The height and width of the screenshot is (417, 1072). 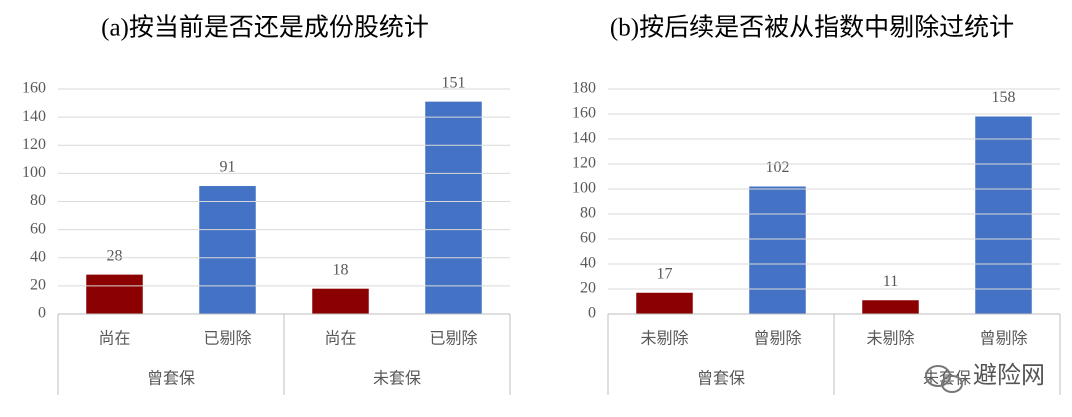 What do you see at coordinates (812, 28) in the screenshot?
I see `chart-title: (b)按后续是否被从指数中剔除过统计` at bounding box center [812, 28].